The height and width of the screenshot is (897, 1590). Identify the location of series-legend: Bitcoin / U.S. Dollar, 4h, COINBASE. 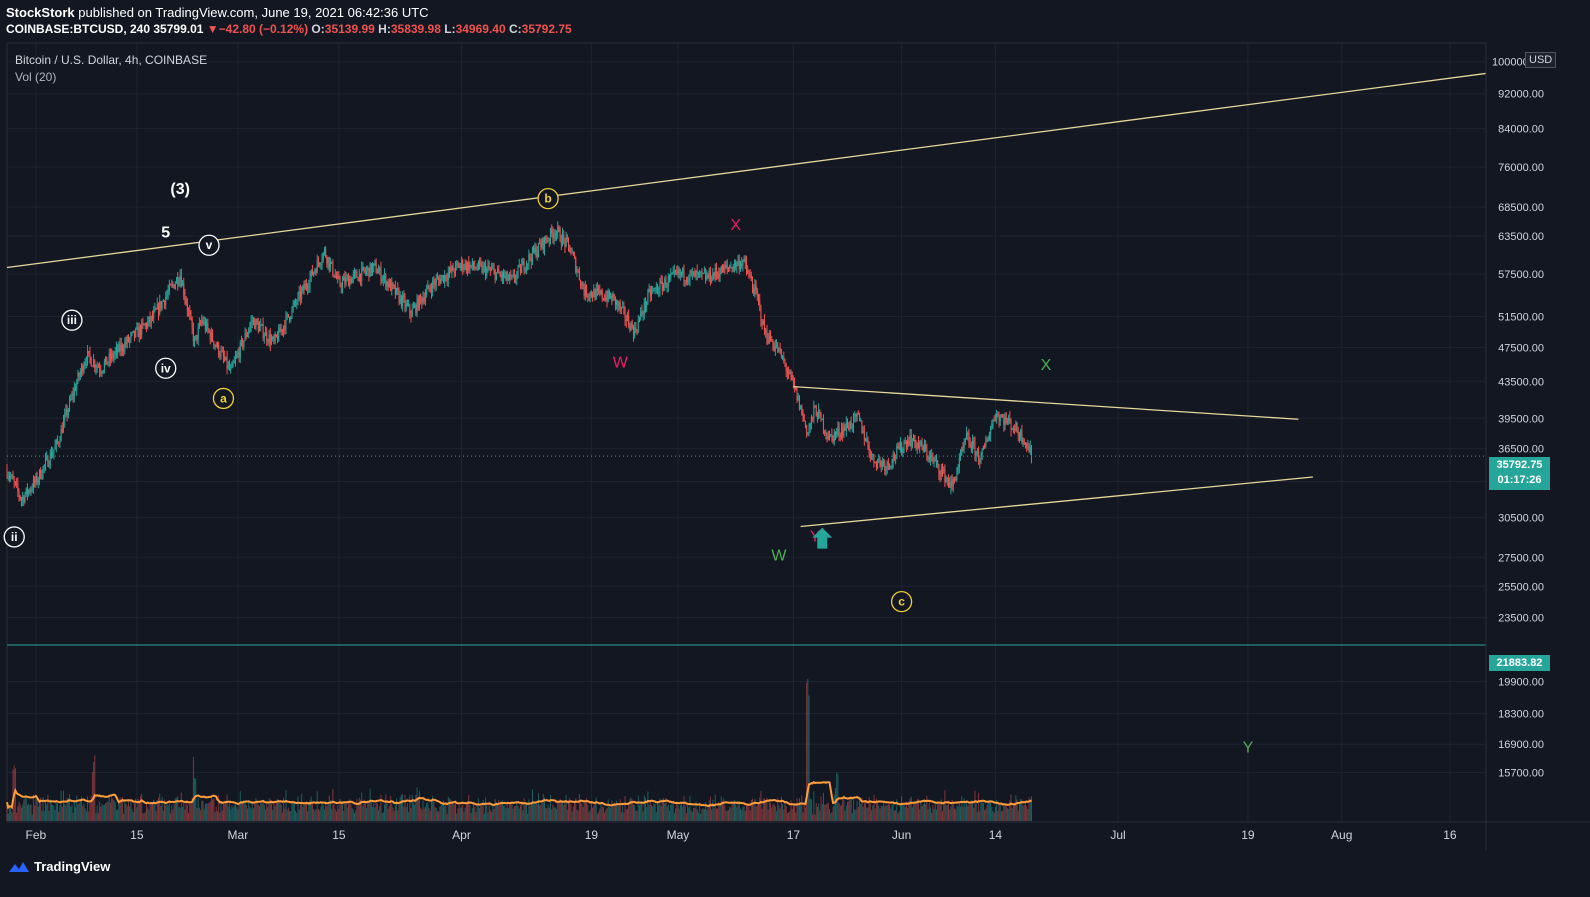
(111, 60).